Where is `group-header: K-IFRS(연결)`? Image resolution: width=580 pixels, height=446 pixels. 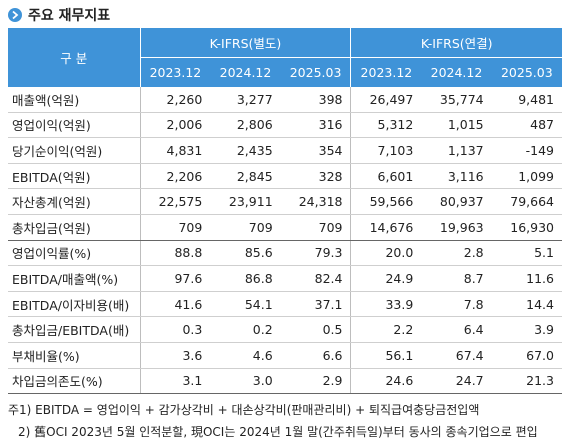
group-header: K-IFRS(연결) is located at coordinates (456, 43).